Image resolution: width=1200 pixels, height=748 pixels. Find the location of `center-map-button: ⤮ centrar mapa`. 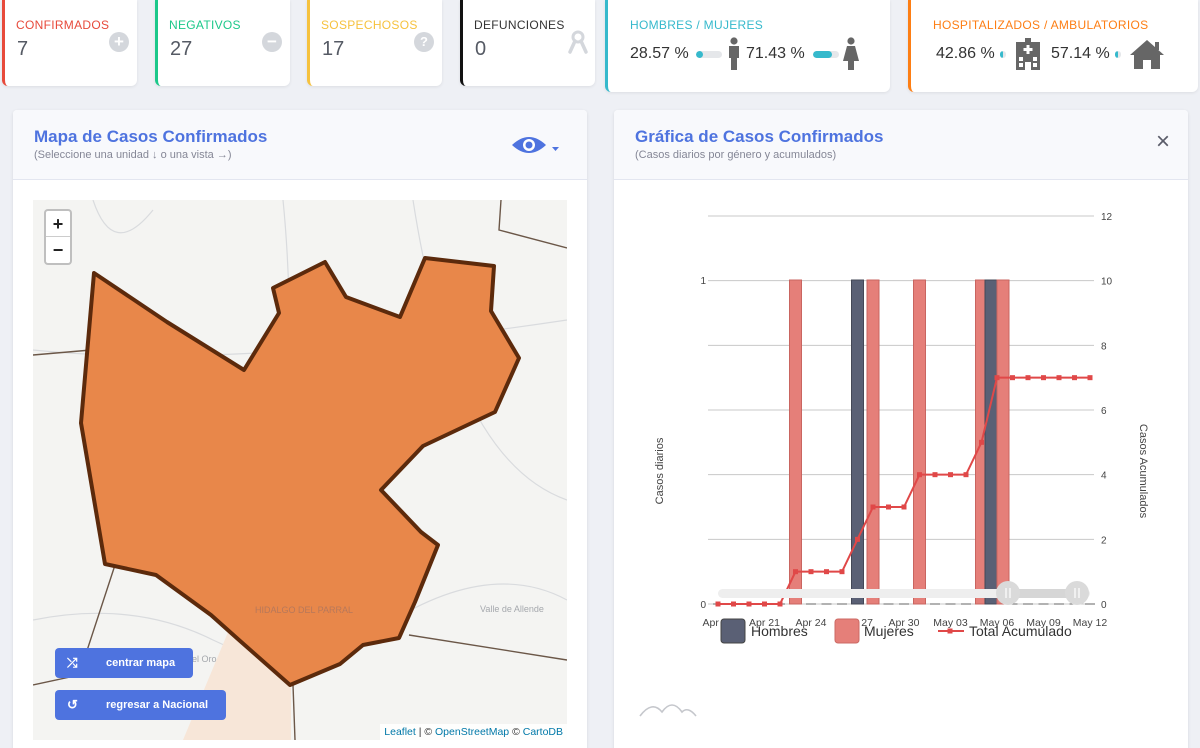

center-map-button: ⤮ centrar mapa is located at coordinates (124, 663).